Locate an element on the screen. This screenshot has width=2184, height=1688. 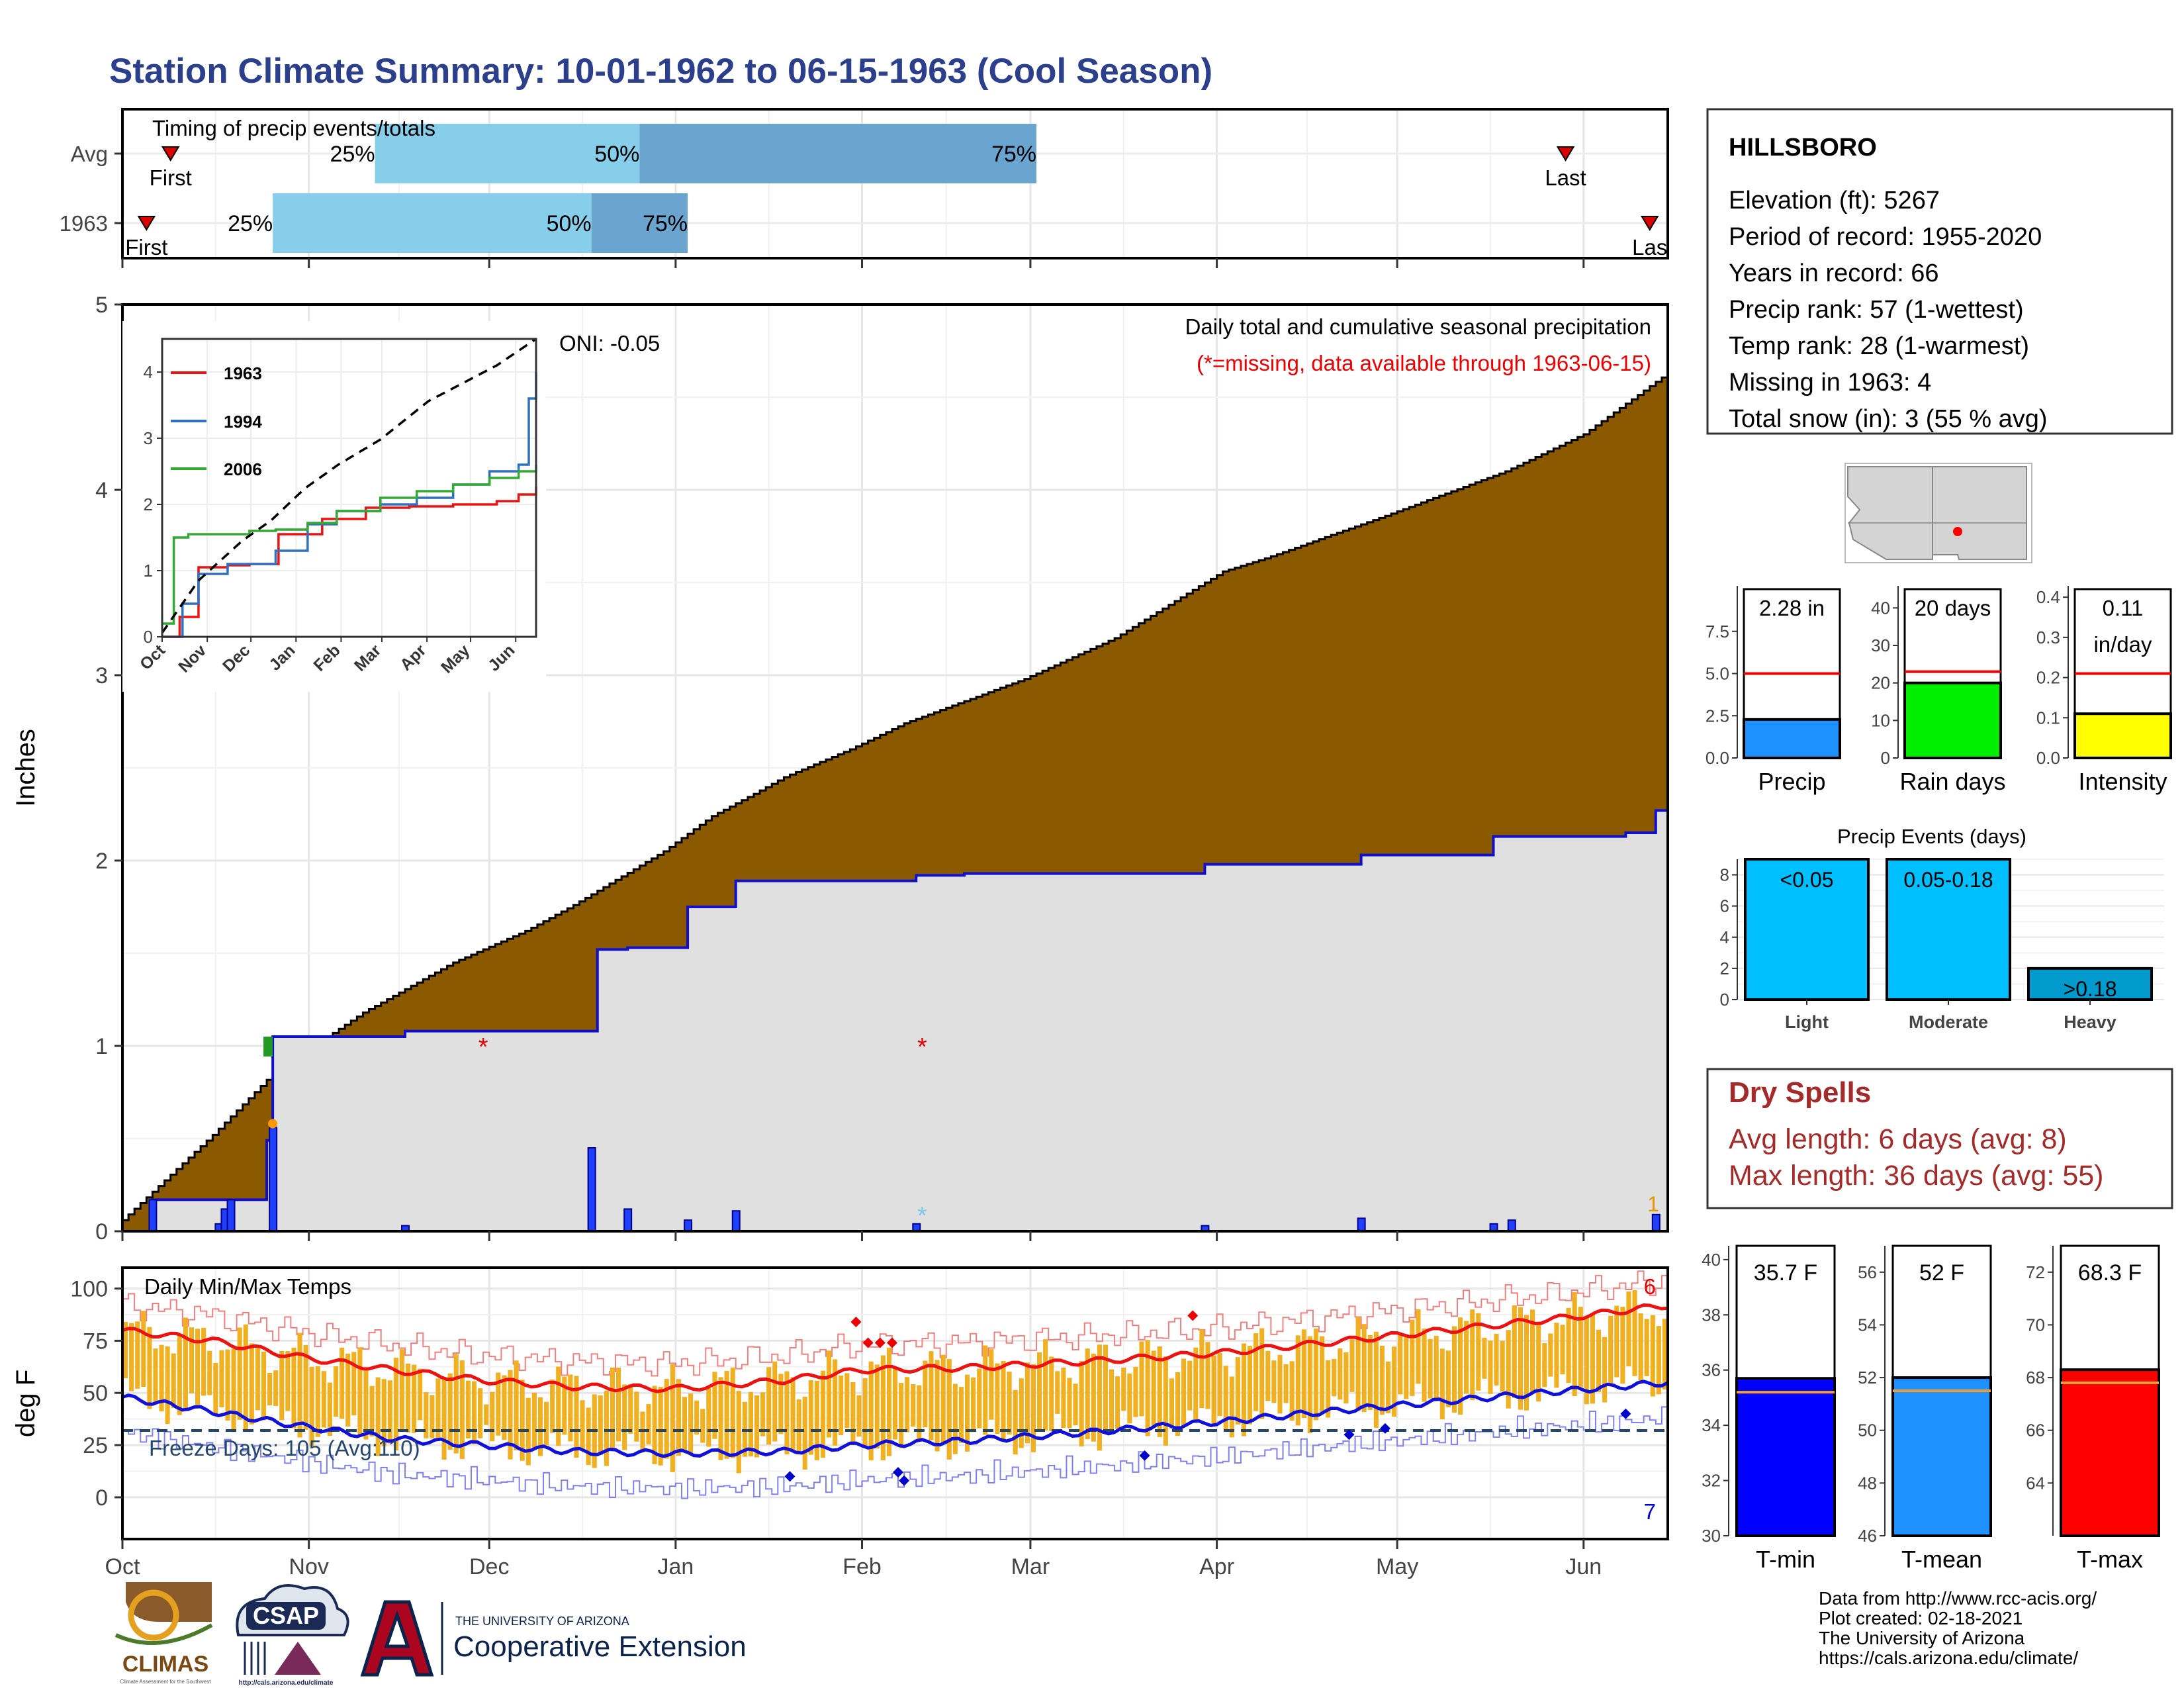
missing-marker: * is located at coordinates (922, 1216).